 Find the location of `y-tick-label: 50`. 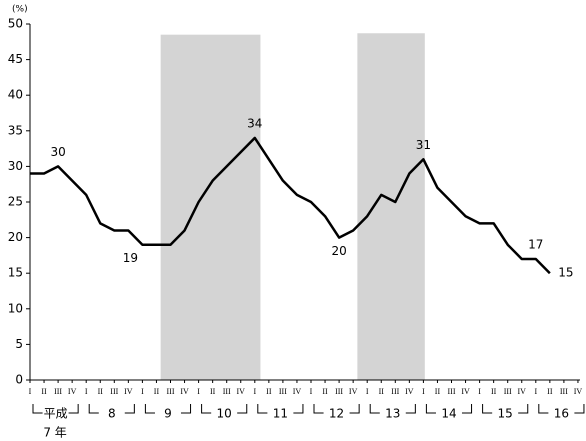

y-tick-label: 50 is located at coordinates (15, 24).